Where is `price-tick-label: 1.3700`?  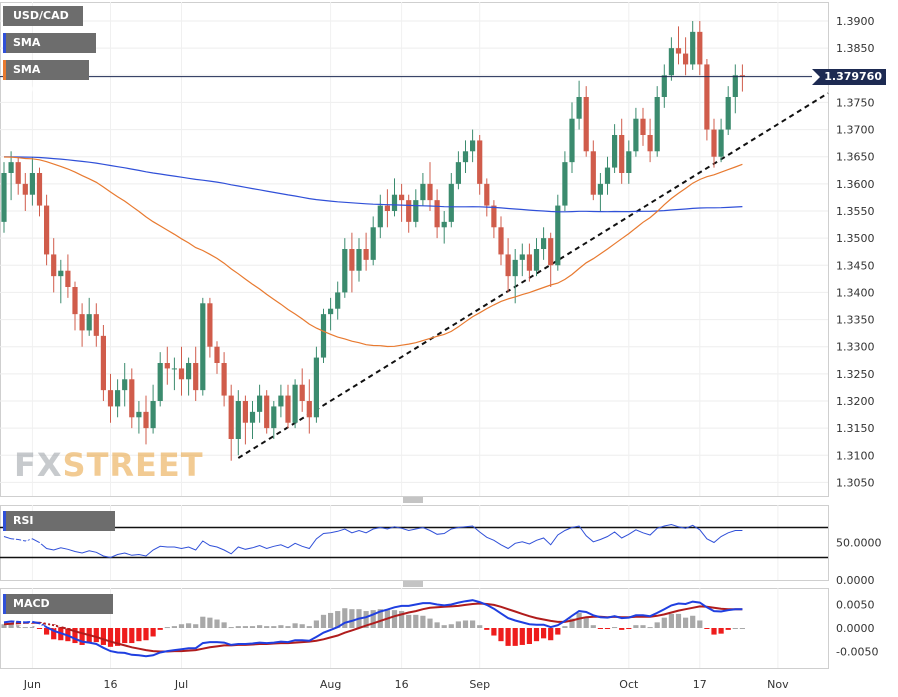 price-tick-label: 1.3700 is located at coordinates (855, 130).